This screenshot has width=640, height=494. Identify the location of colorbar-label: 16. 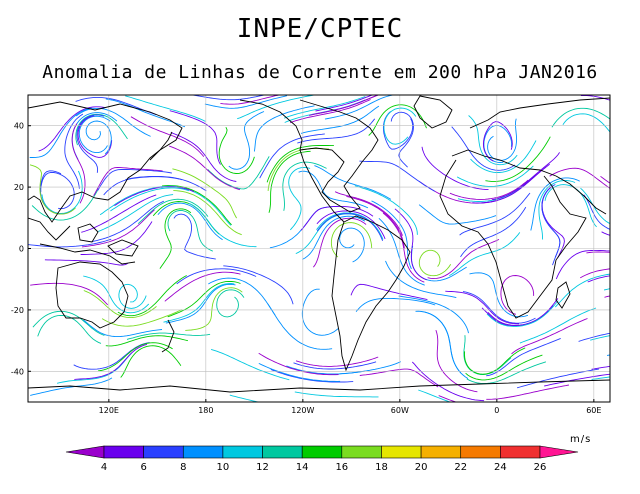
(341, 467).